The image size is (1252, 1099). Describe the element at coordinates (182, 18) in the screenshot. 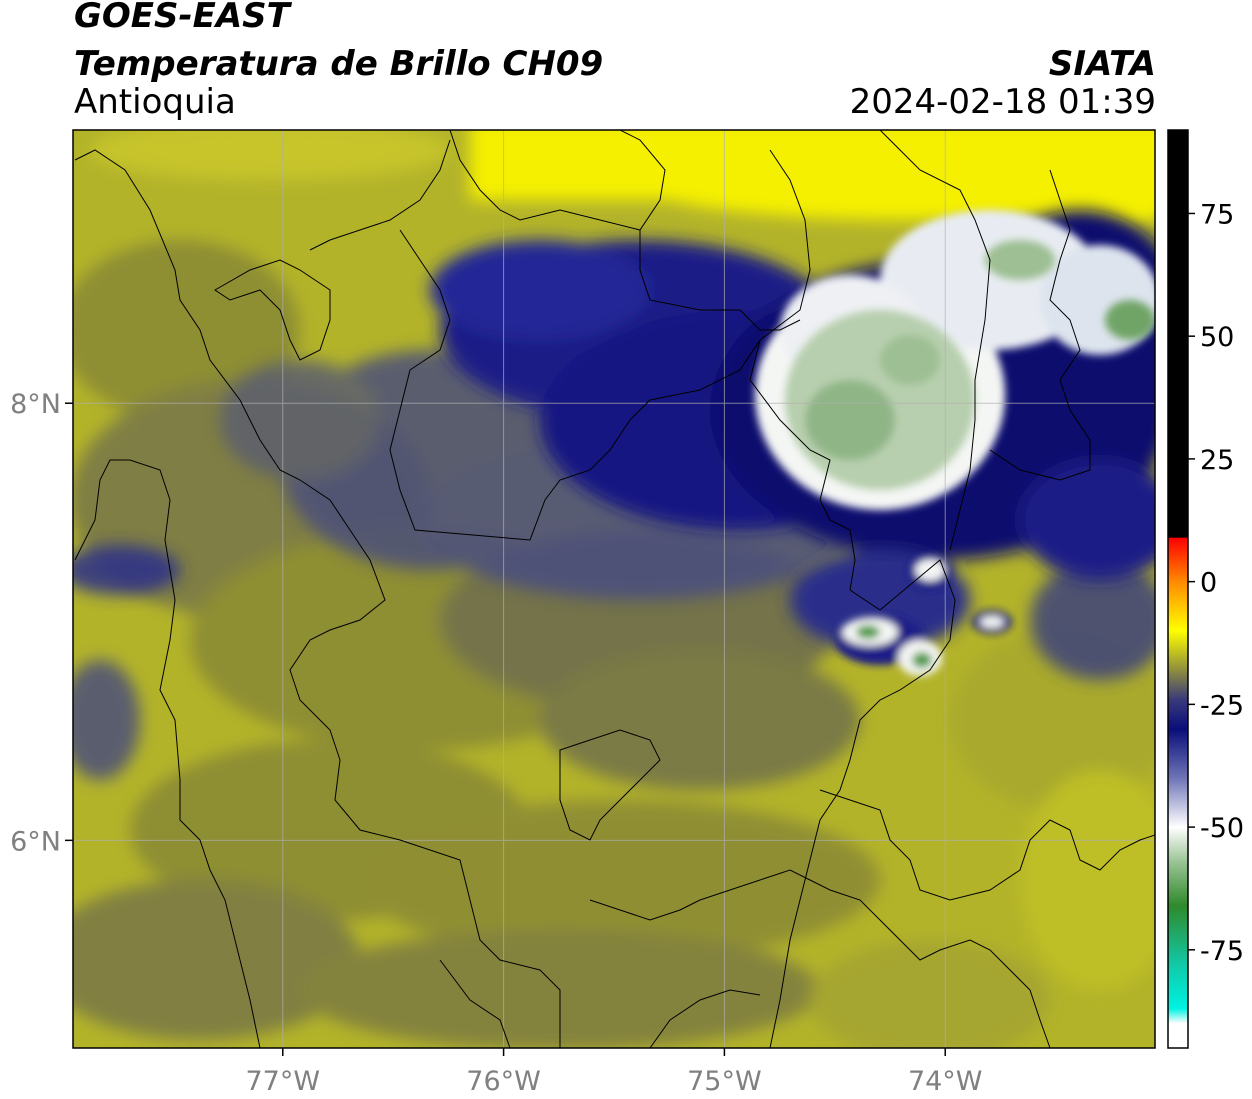

I see `satellite-title: GOES-EAST` at that location.